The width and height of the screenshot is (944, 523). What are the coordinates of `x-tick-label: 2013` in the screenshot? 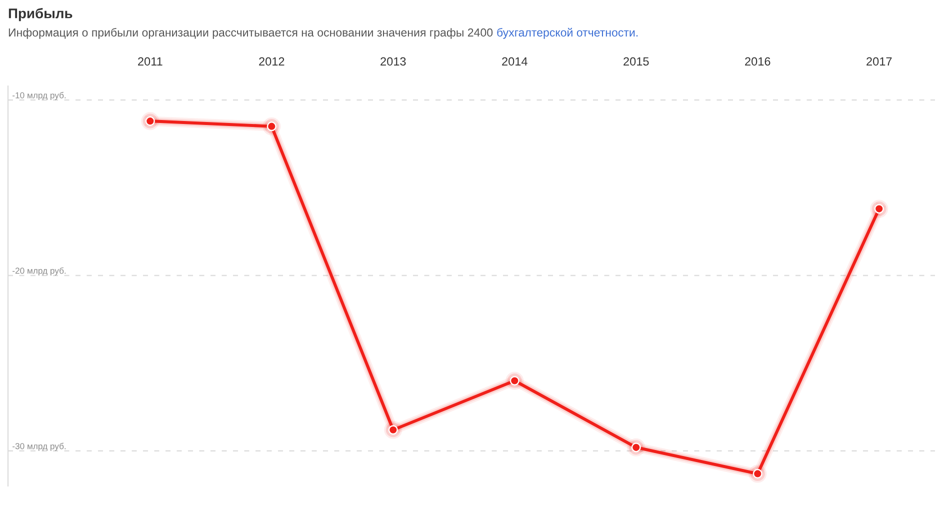 It's located at (393, 61).